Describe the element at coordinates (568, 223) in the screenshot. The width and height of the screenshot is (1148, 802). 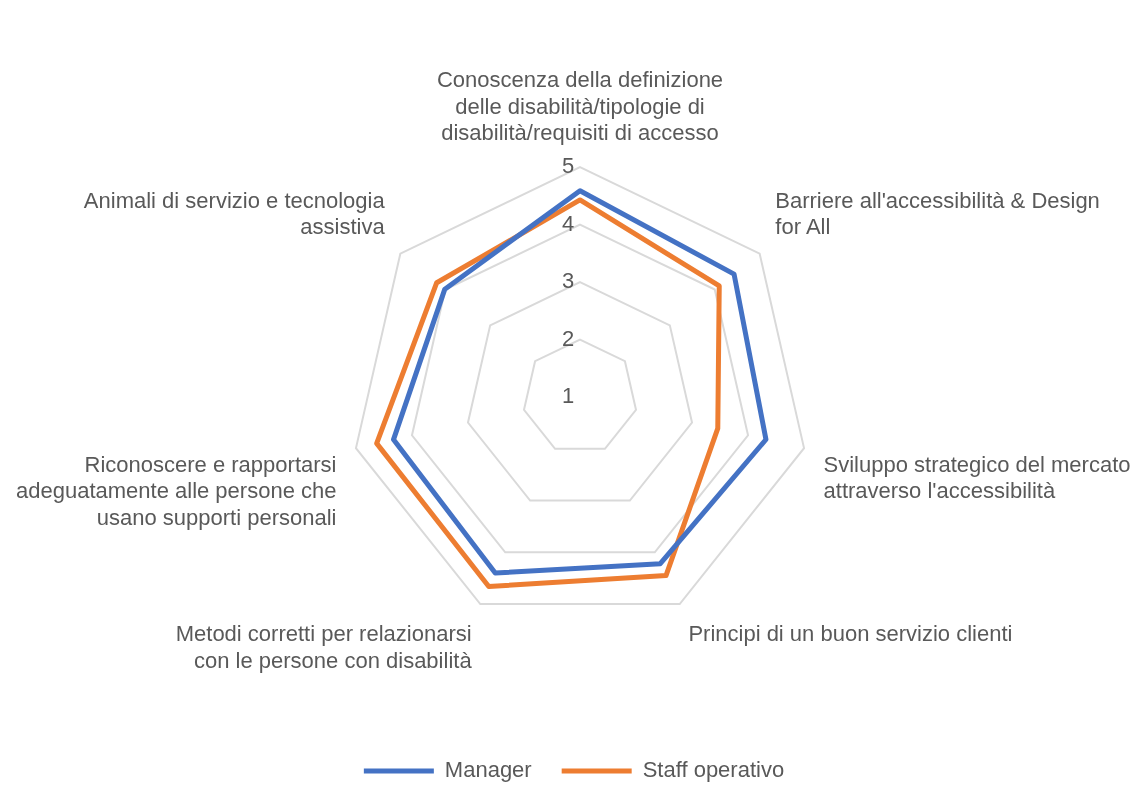
I see `y-tick-label: 4` at that location.